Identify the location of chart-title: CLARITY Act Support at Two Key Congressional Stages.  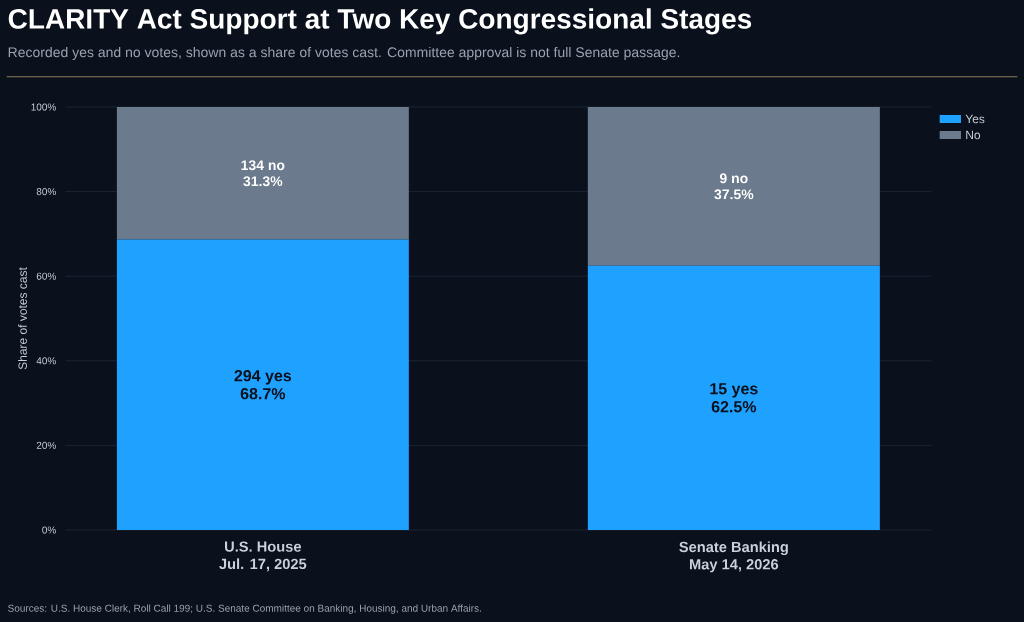
(380, 21).